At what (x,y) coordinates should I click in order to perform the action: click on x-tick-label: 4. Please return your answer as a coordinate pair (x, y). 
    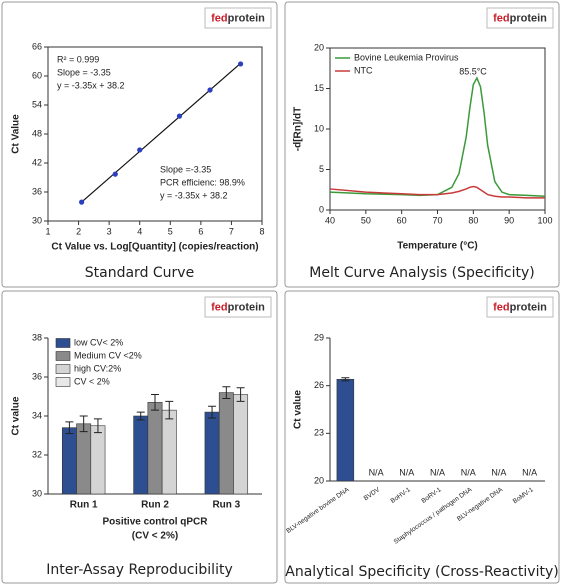
    Looking at the image, I should click on (139, 231).